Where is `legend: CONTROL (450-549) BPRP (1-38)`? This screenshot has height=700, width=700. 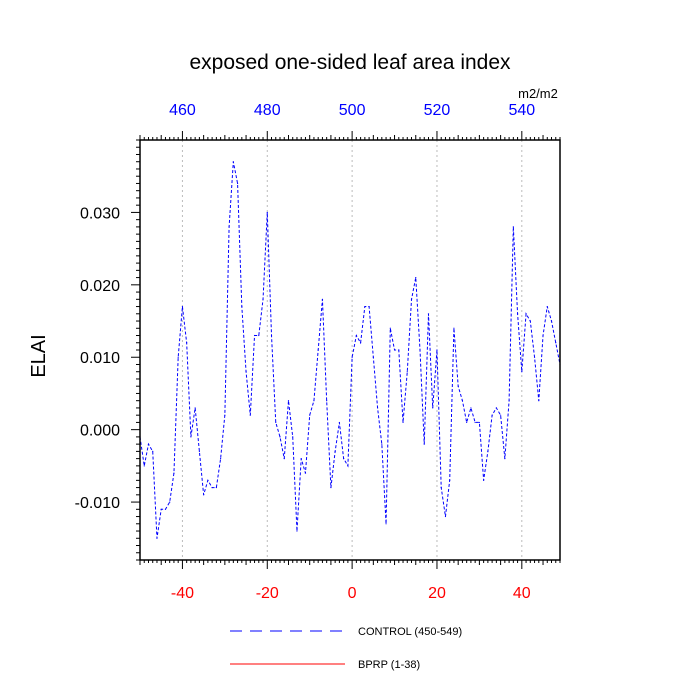 legend: CONTROL (450-549) BPRP (1-38) is located at coordinates (346, 648).